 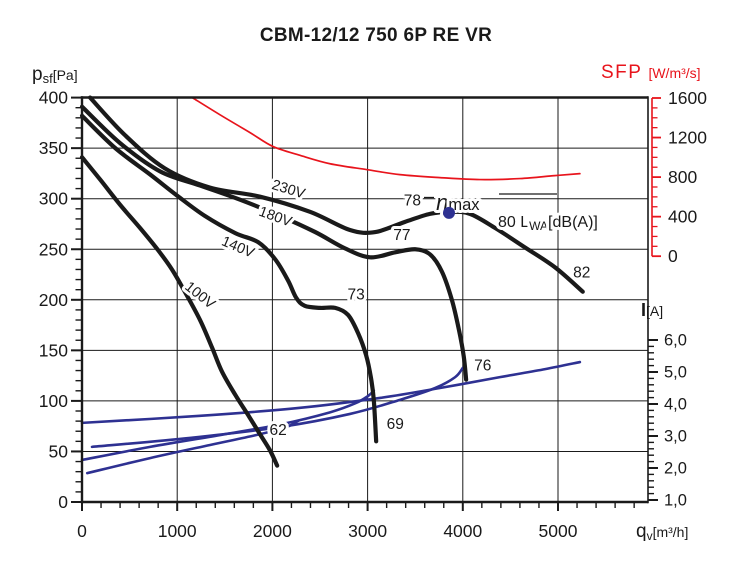 I want to click on pressure-tick-label: 250, so click(x=53, y=249).